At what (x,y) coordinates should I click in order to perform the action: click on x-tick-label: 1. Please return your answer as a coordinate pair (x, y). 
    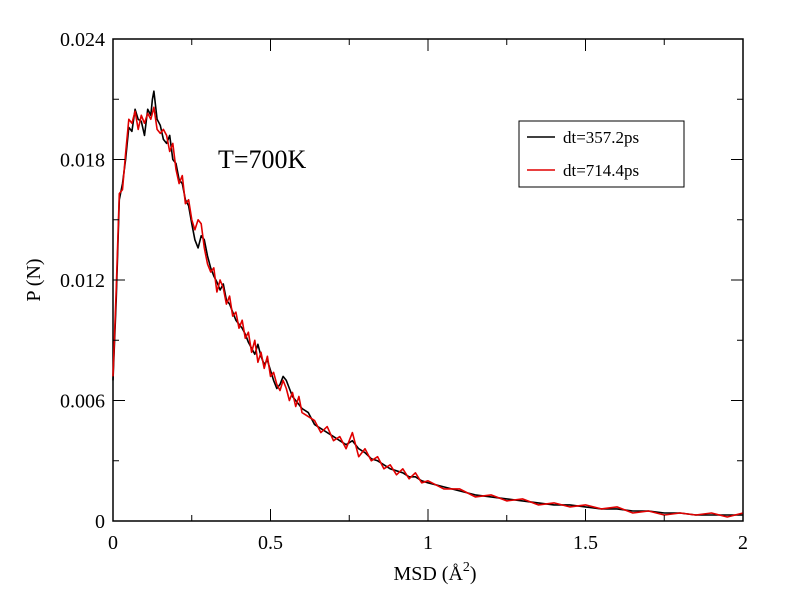
    Looking at the image, I should click on (428, 543).